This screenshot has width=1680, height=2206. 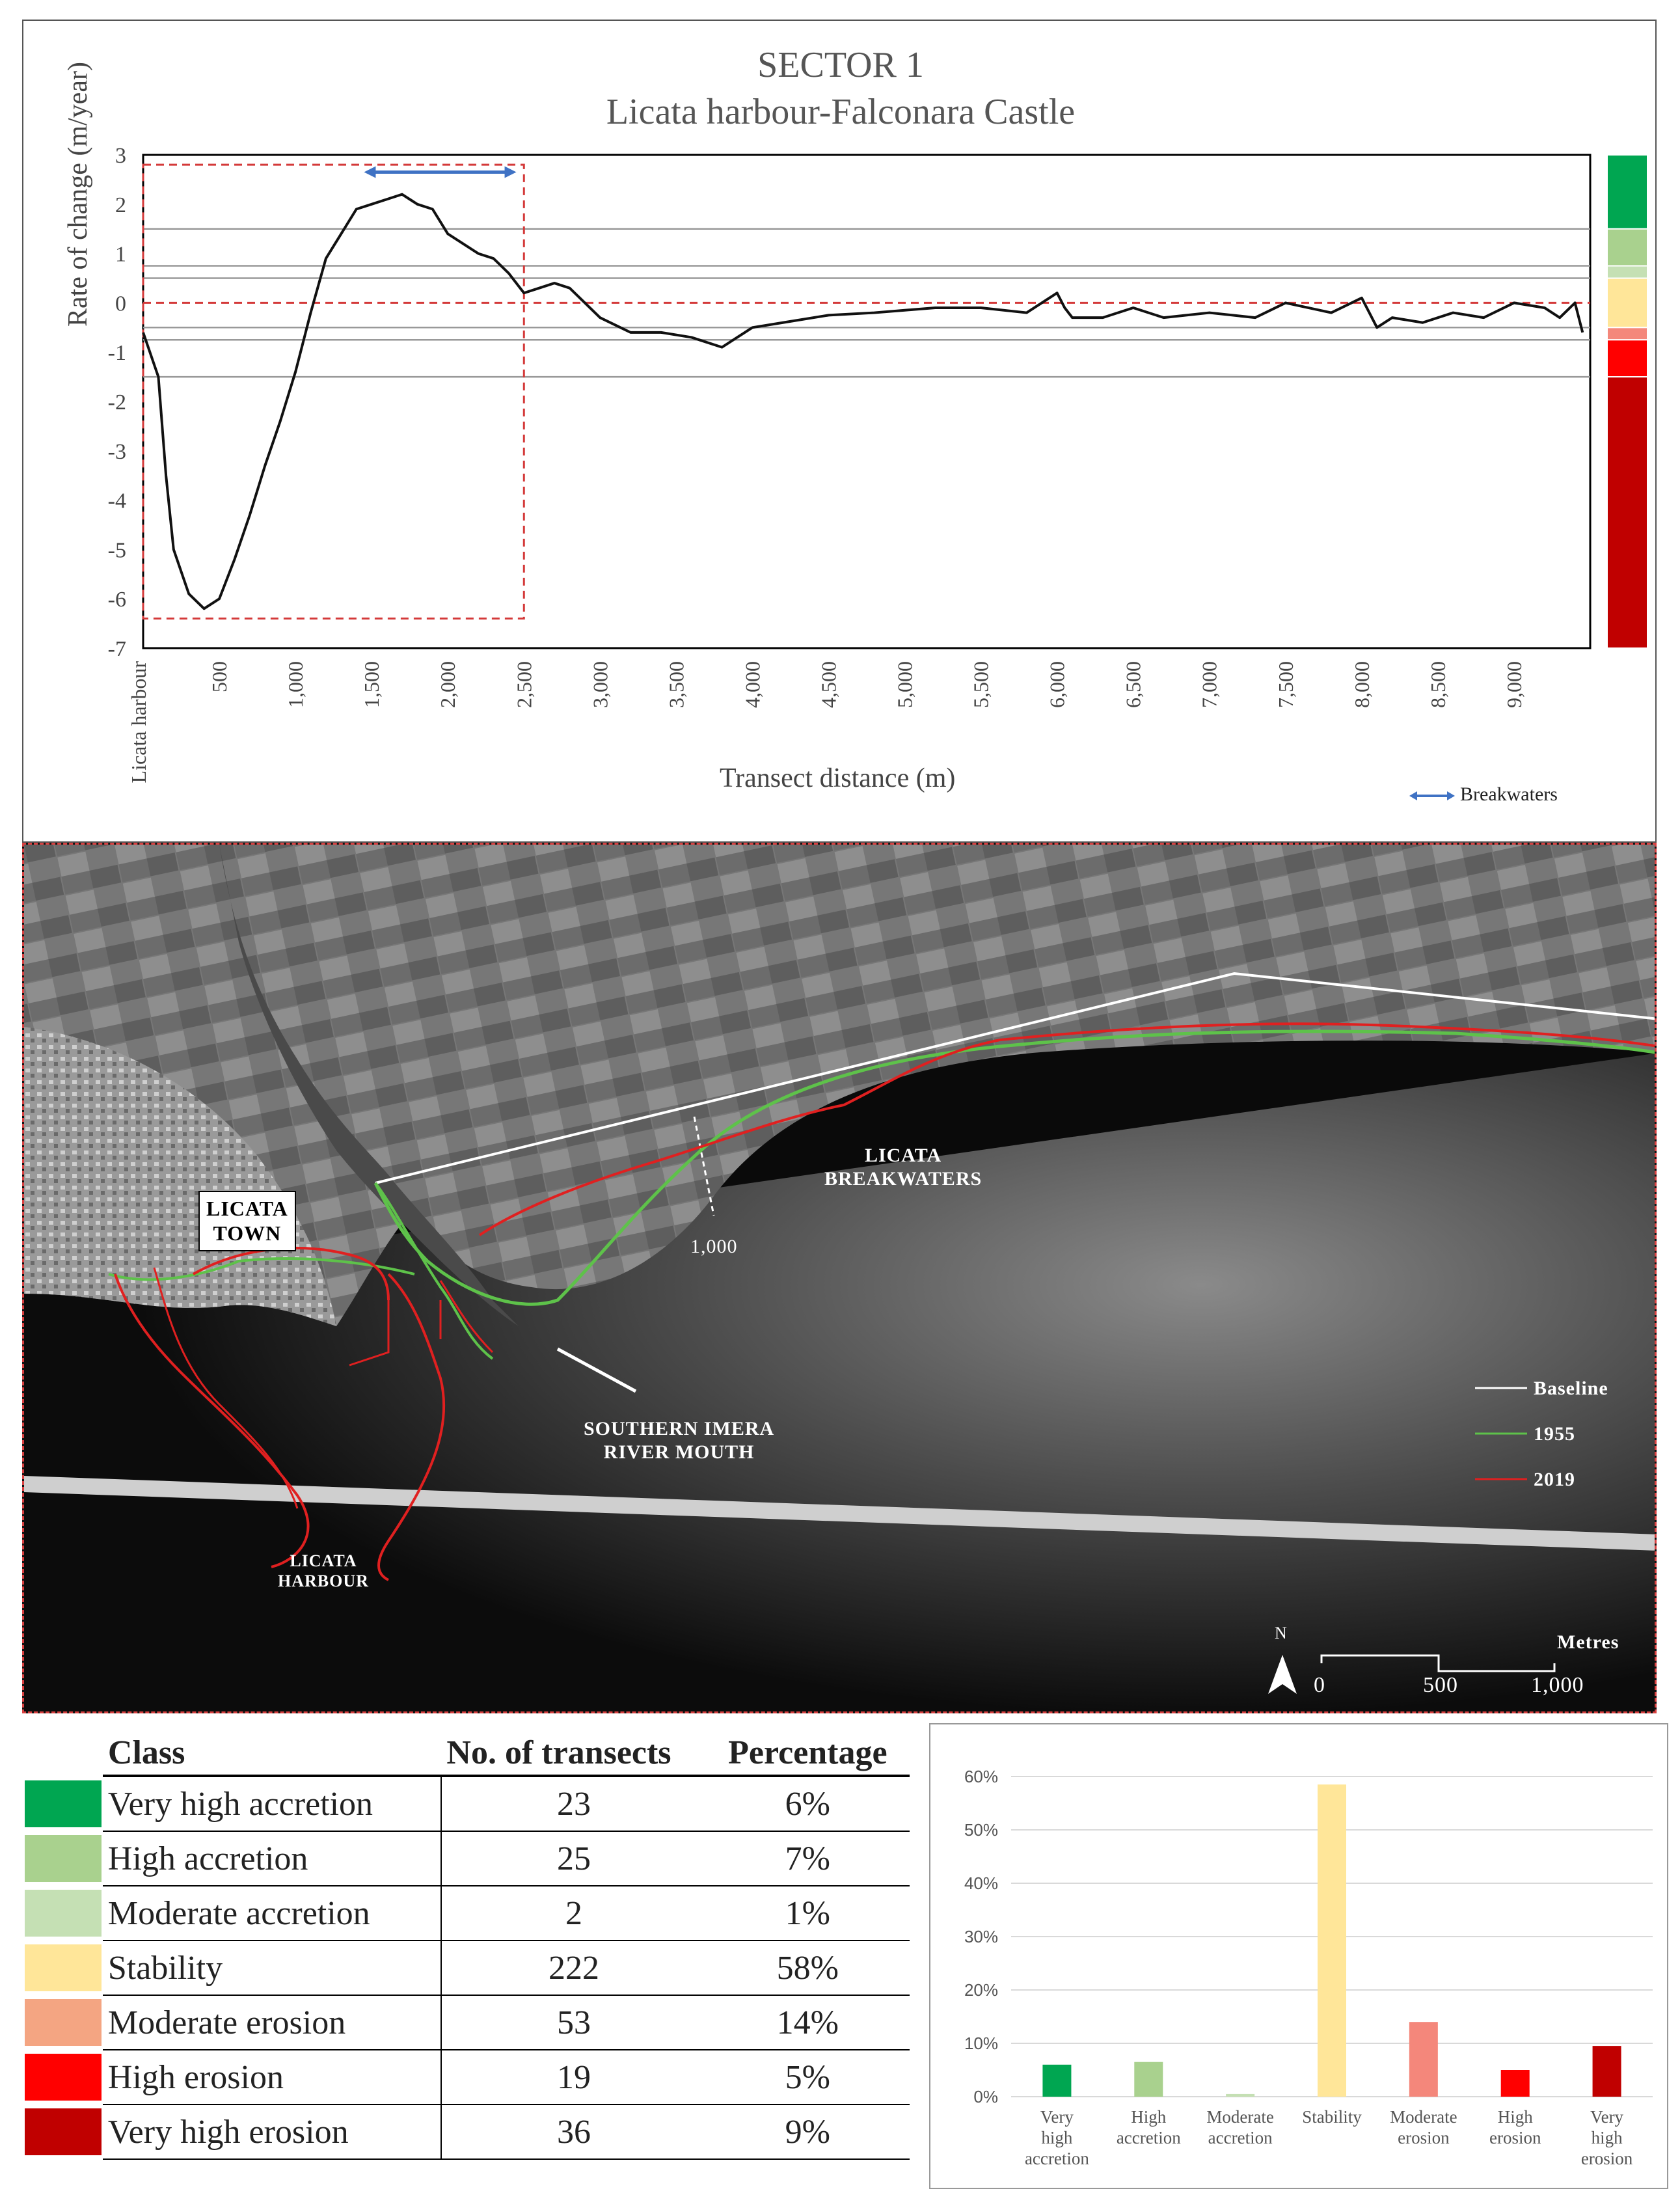 I want to click on bar-y-tick-label: 30%, so click(x=981, y=1936).